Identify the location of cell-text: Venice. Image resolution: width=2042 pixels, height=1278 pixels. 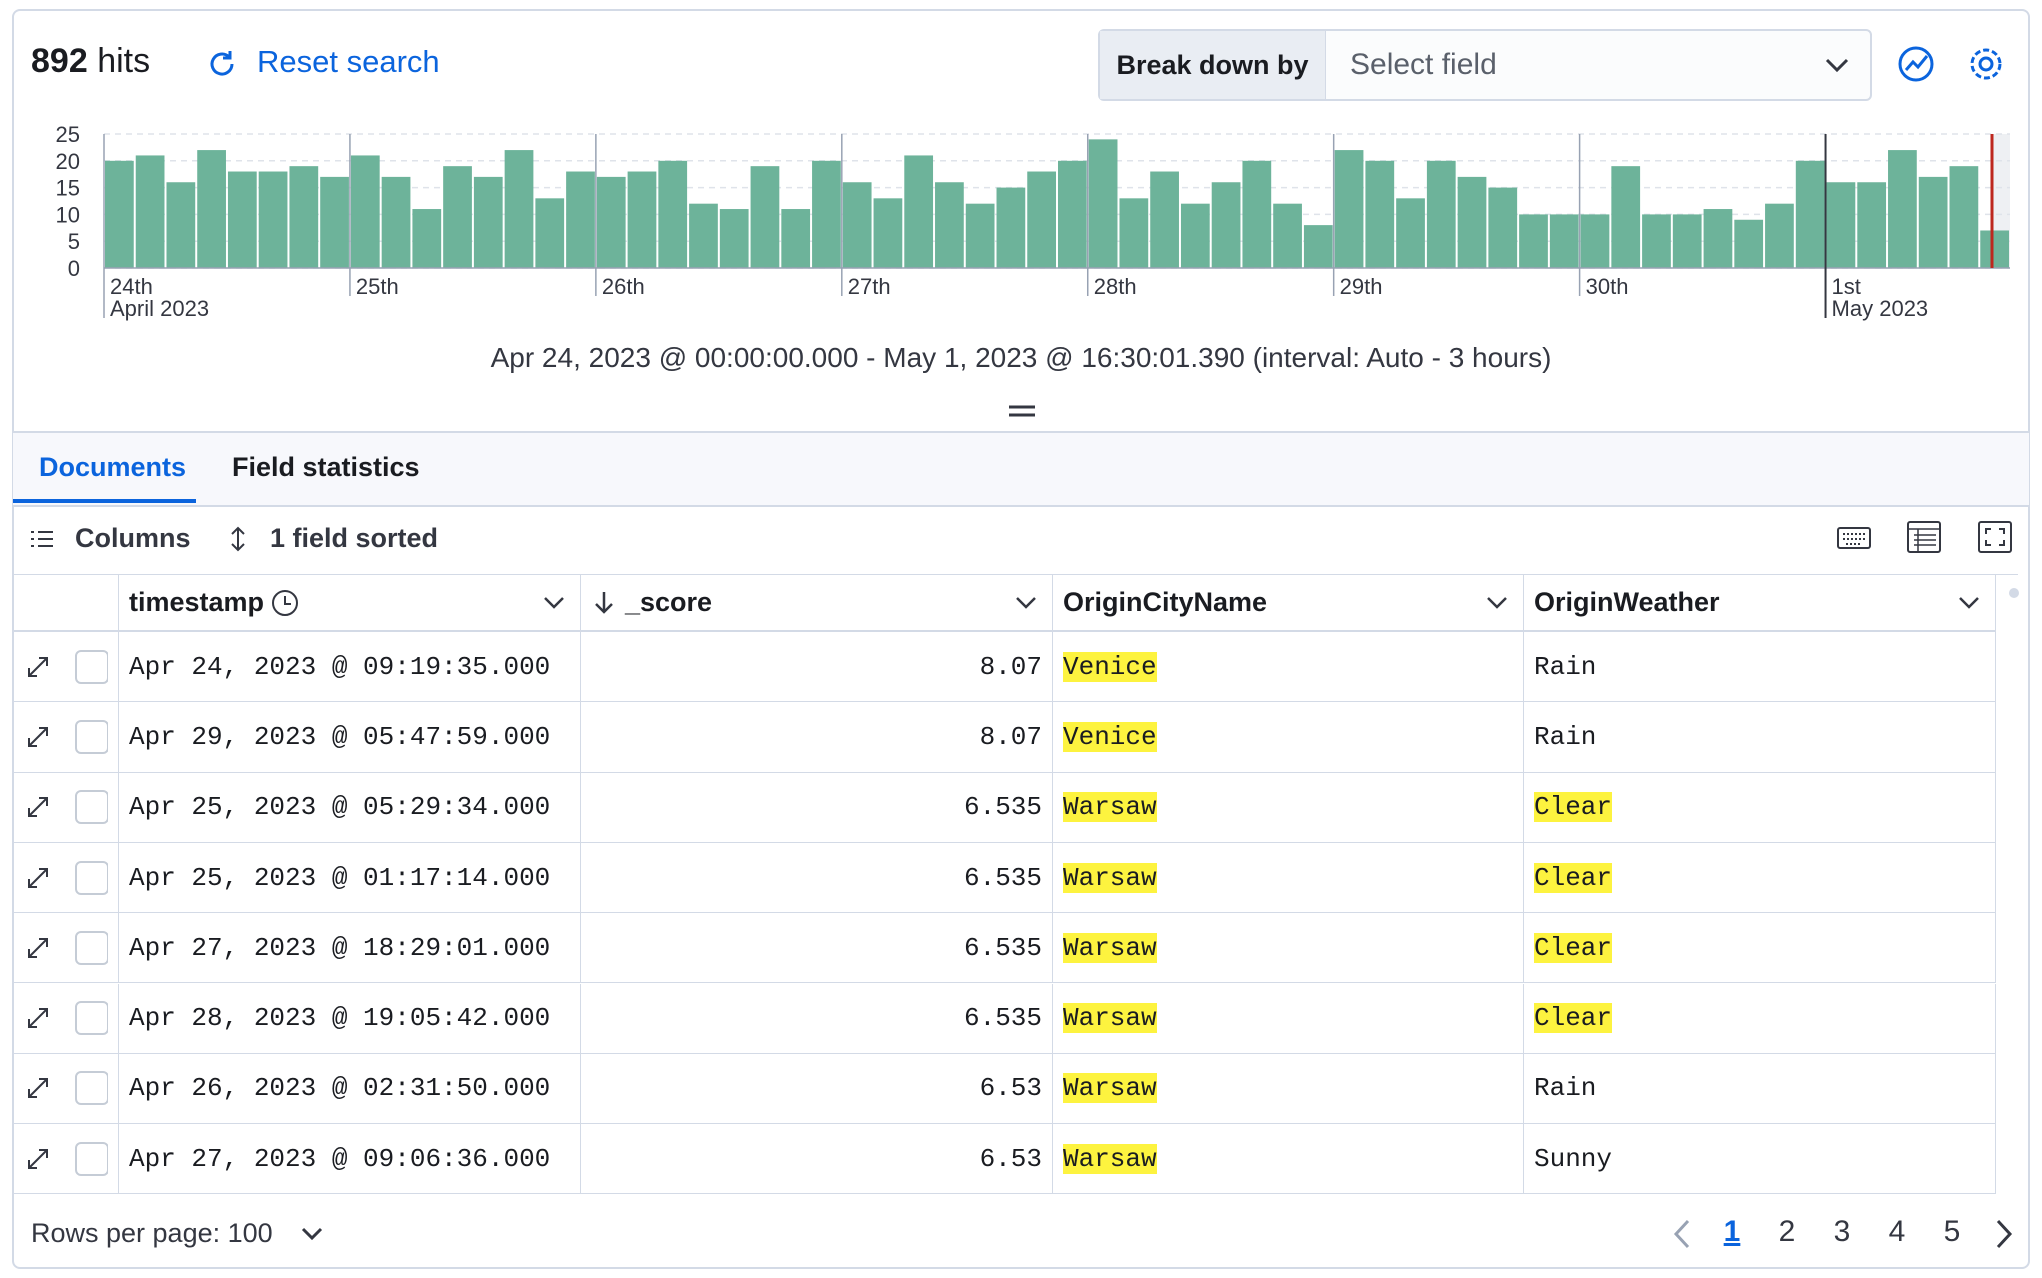
(1110, 736).